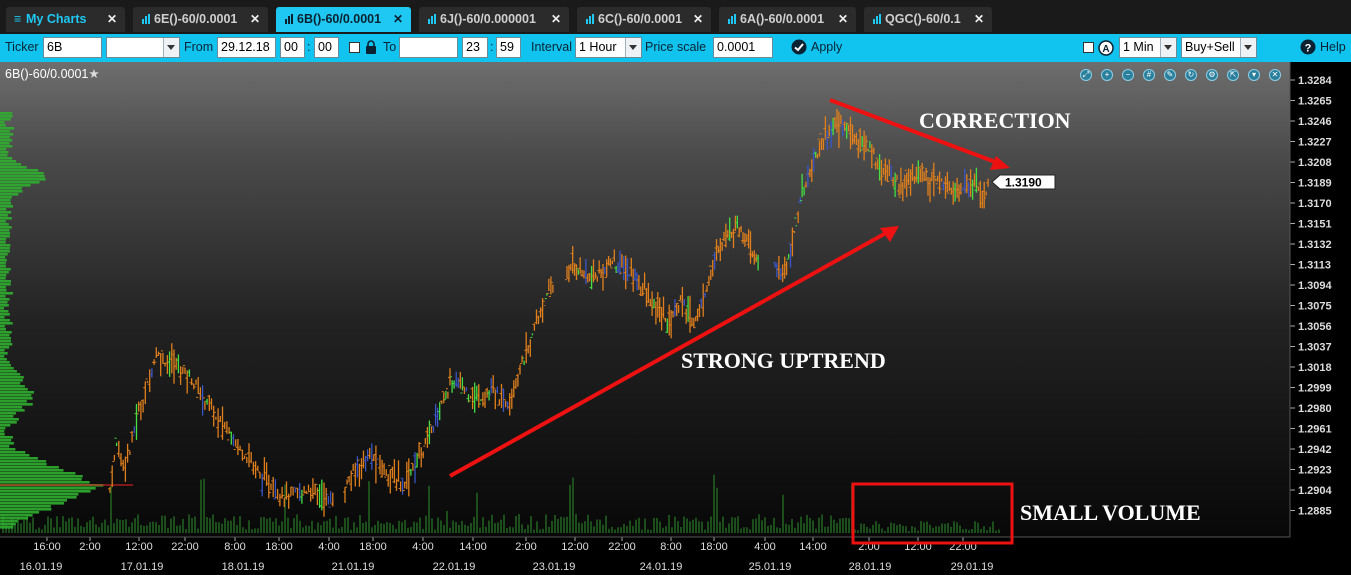 This screenshot has height=575, width=1351. Describe the element at coordinates (94, 74) in the screenshot. I see `star-icon: ★` at that location.